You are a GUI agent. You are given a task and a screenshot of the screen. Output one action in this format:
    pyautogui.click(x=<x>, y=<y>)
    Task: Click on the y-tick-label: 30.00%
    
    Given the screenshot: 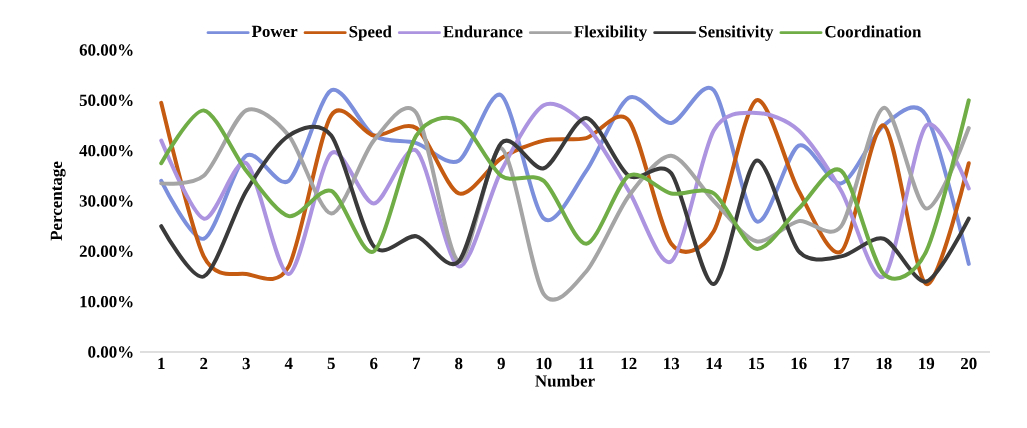 What is the action you would take?
    pyautogui.click(x=106, y=201)
    